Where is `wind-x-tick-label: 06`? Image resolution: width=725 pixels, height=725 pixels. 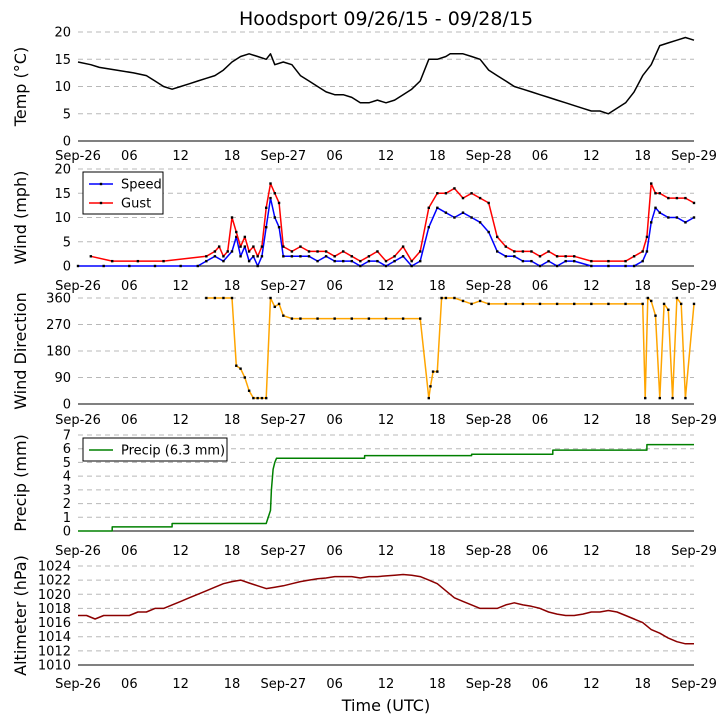
wind-x-tick-label: 06 is located at coordinates (334, 286).